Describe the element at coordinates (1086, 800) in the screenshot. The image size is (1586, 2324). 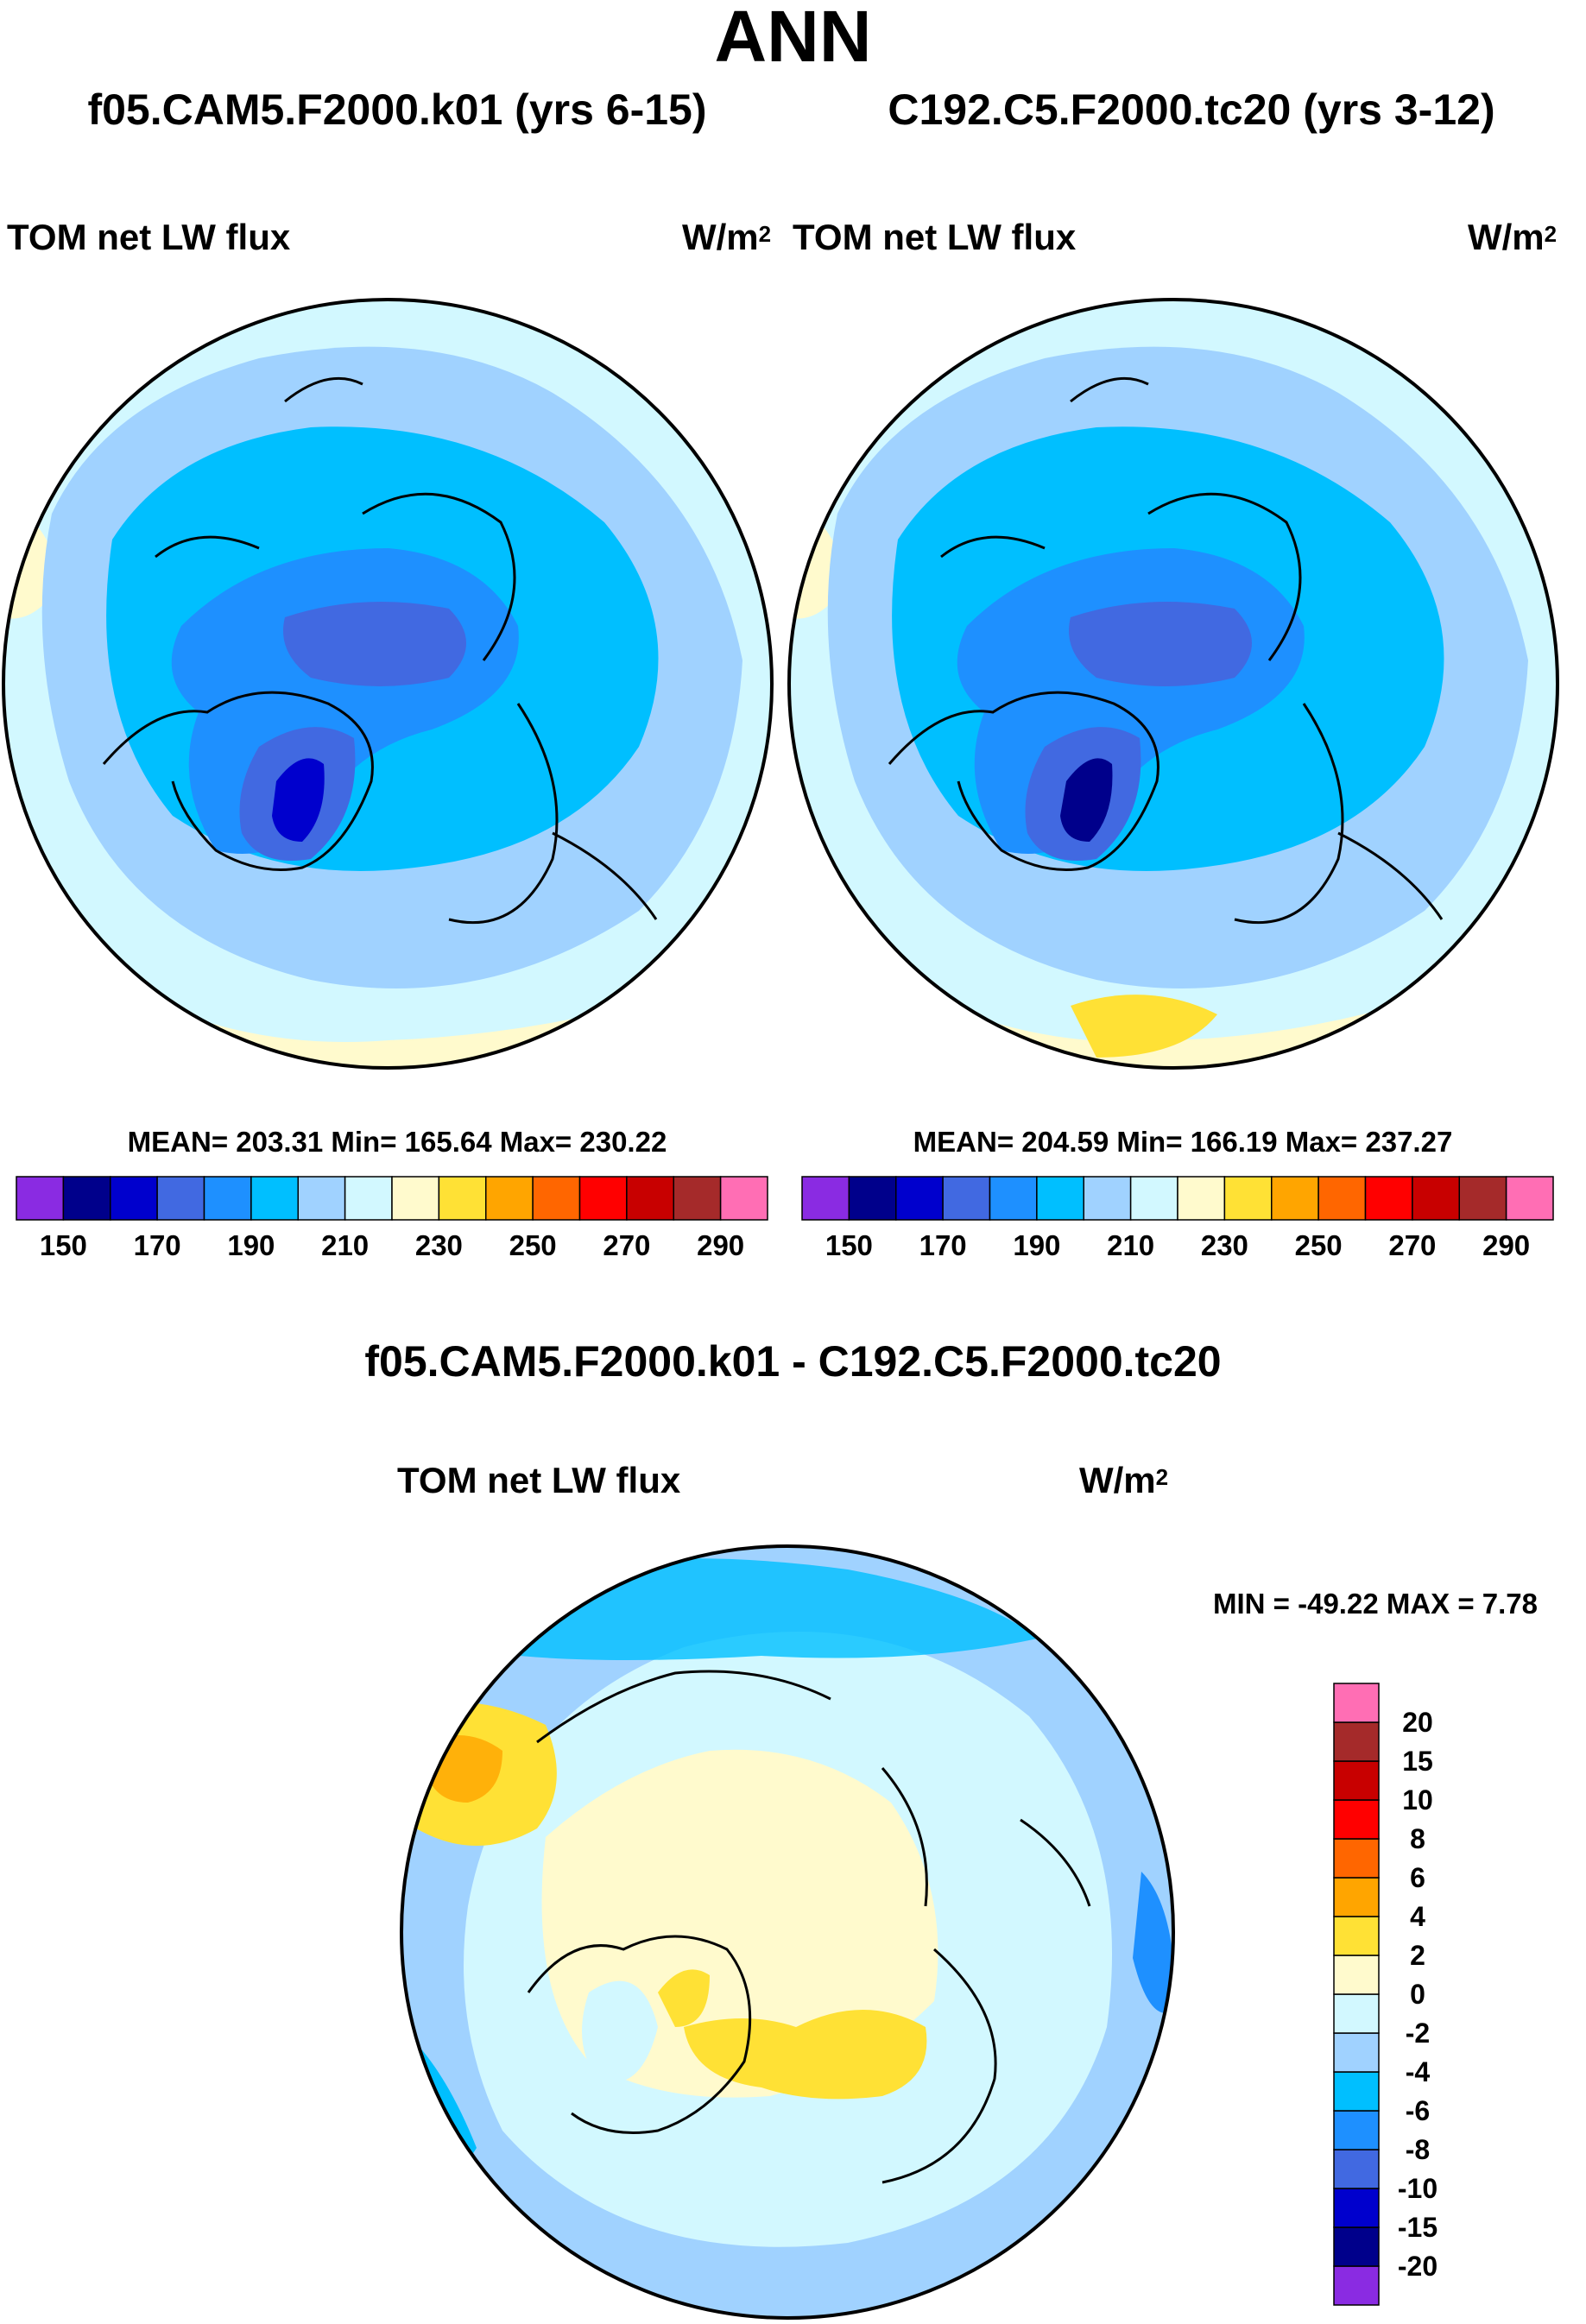
I see `band-00008b` at that location.